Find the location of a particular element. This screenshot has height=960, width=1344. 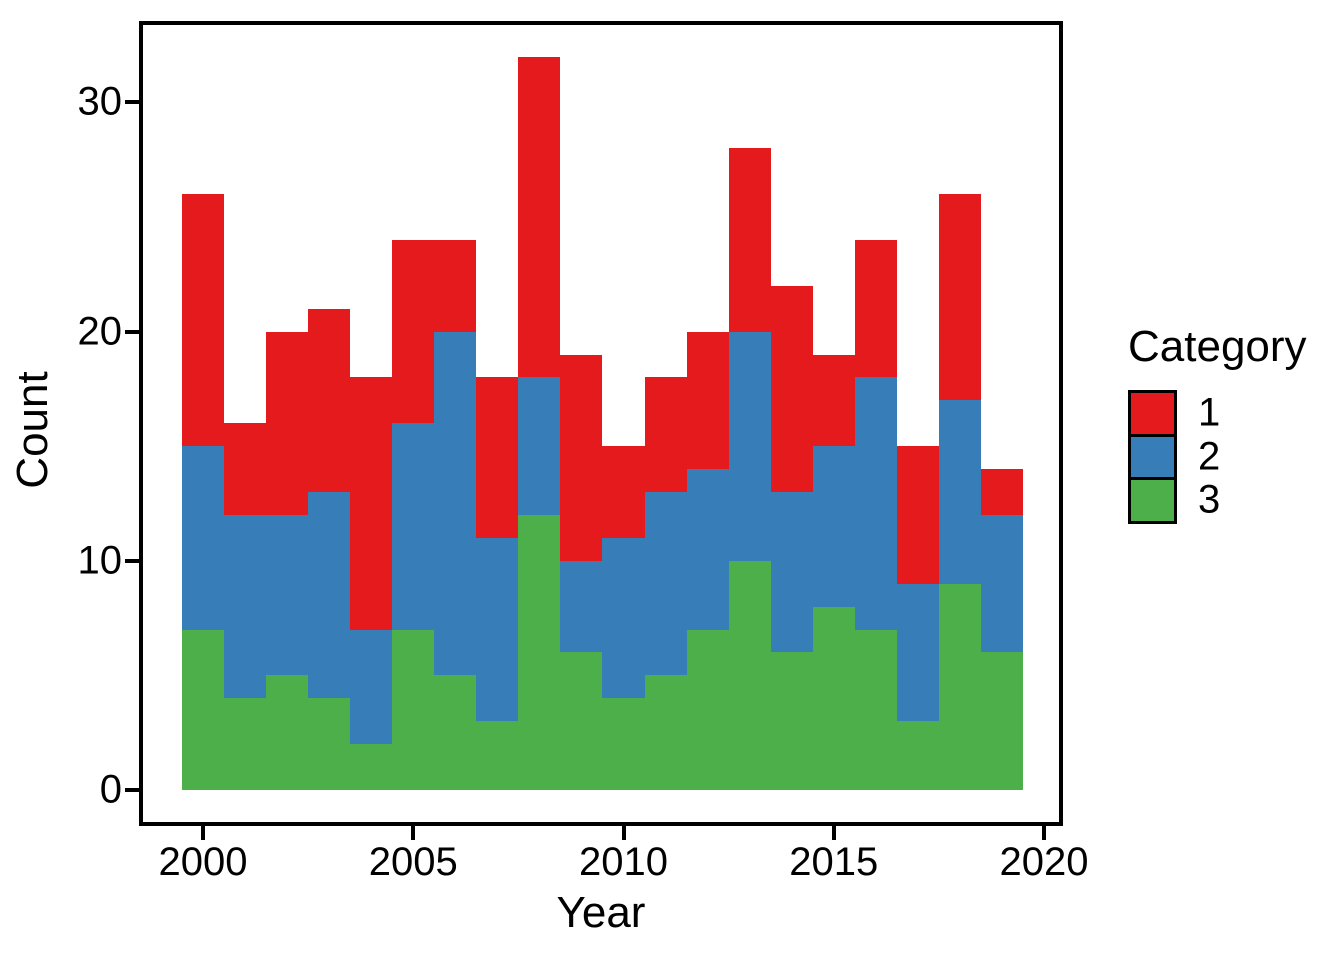

x-tick-label-2005: 2005 is located at coordinates (413, 862).